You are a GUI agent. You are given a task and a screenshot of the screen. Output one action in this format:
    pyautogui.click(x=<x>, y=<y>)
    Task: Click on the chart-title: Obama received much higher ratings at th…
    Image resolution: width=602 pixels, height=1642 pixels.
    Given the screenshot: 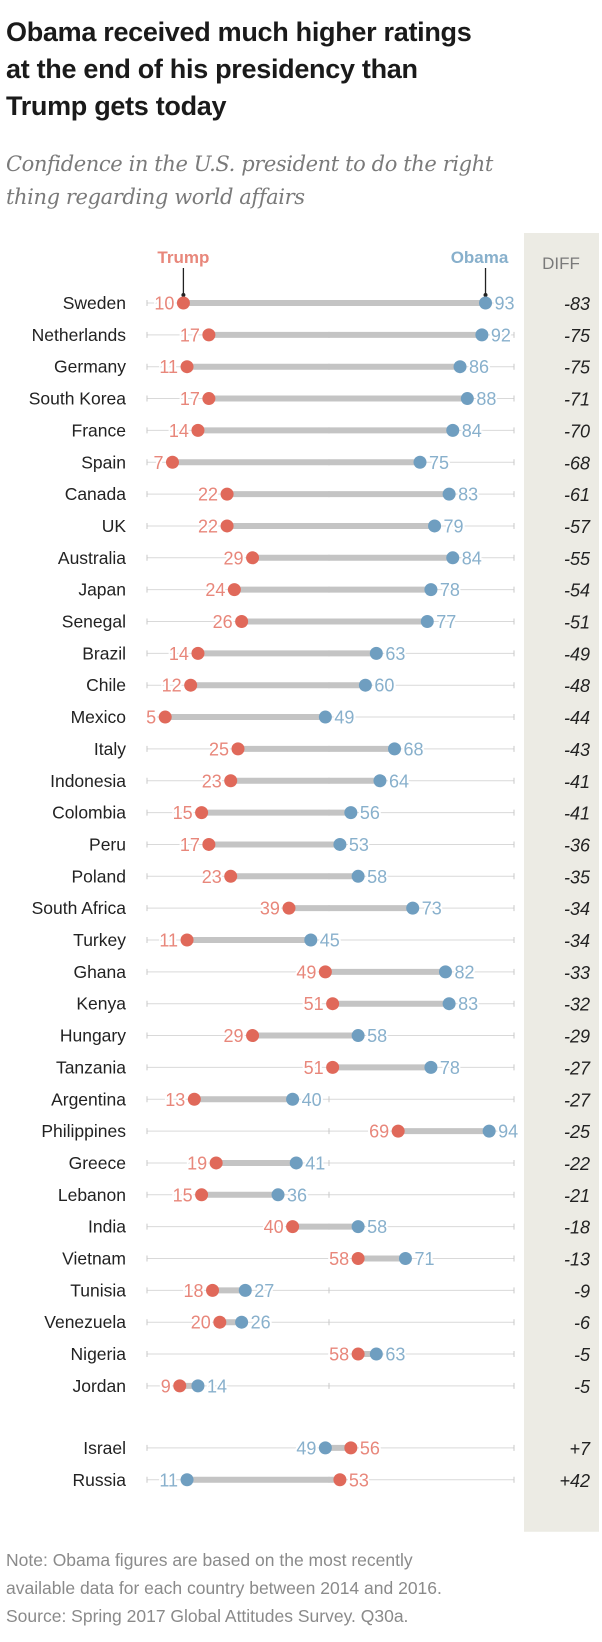 What is the action you would take?
    pyautogui.click(x=301, y=69)
    